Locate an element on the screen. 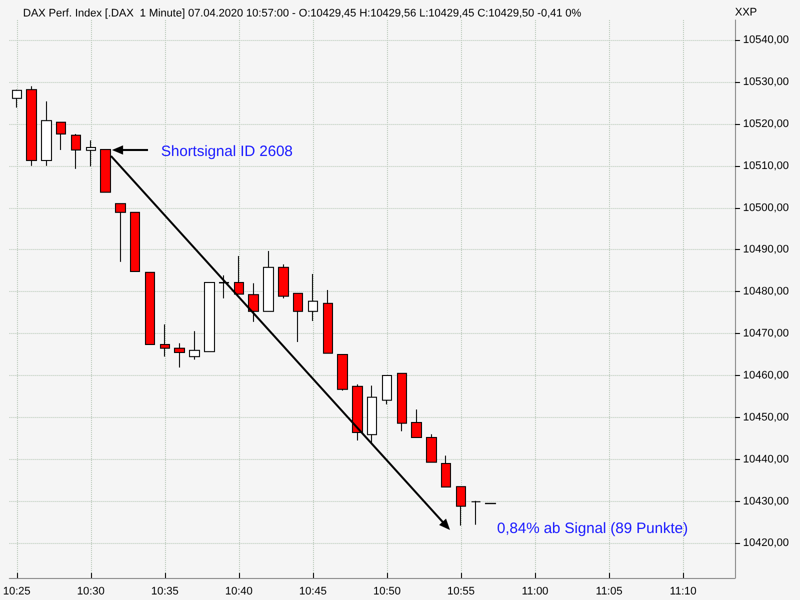 The width and height of the screenshot is (800, 600). y-tick-label: 10420,00 is located at coordinates (766, 543).